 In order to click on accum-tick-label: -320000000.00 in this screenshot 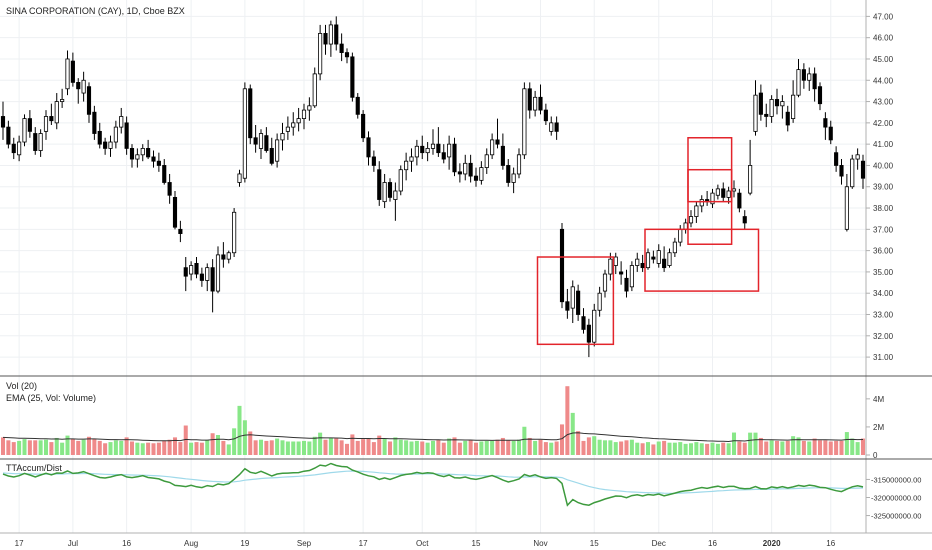, I will do `click(896, 498)`.